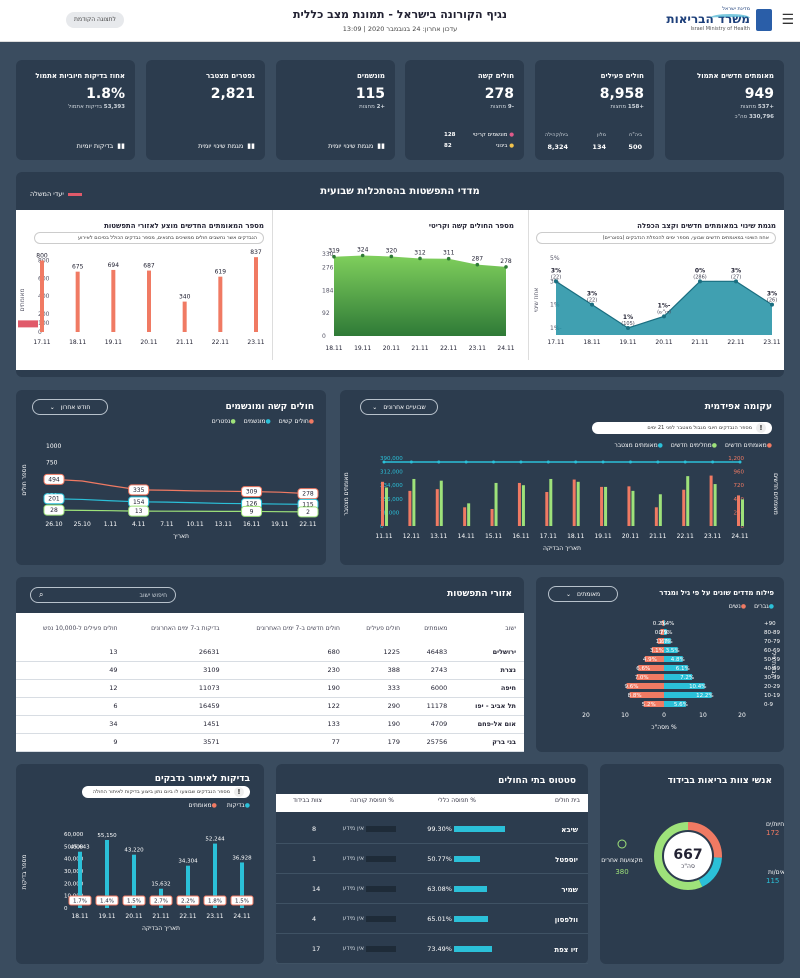 This screenshot has height=978, width=800. I want to click on table-row: ירושלים 46483 1225 680 26631 13, so click(270, 652).